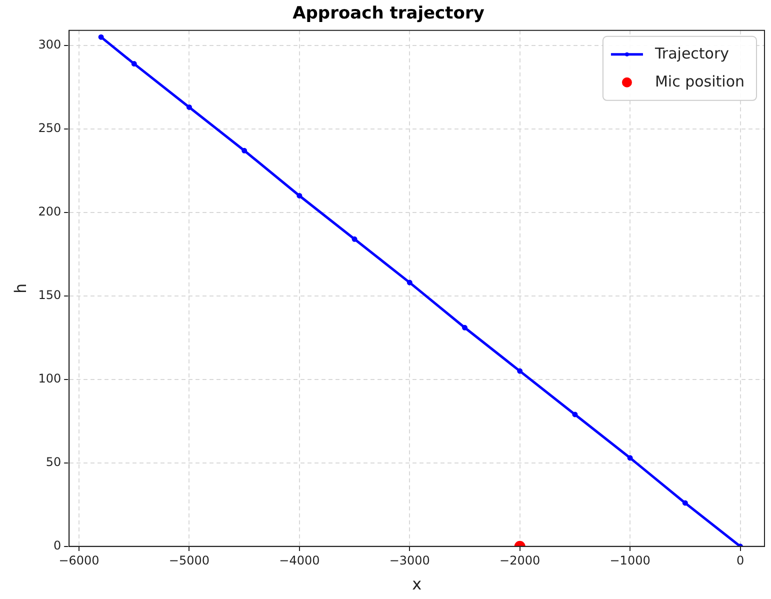 The image size is (771, 599). I want to click on legend-label: Trajectory, so click(692, 53).